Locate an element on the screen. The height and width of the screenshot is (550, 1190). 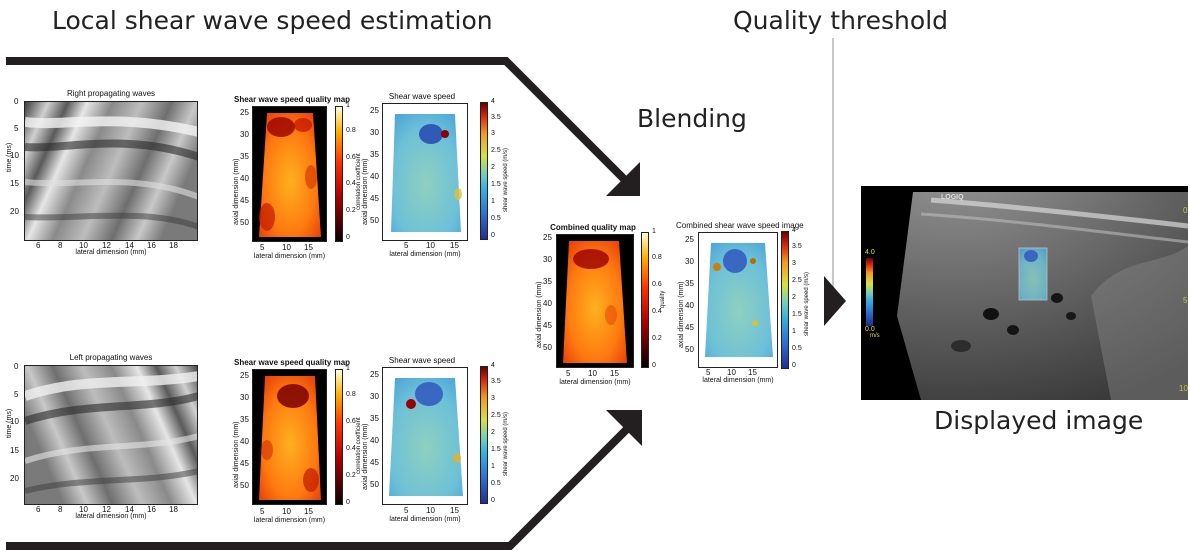
quality-threshold-line is located at coordinates (833, 169).